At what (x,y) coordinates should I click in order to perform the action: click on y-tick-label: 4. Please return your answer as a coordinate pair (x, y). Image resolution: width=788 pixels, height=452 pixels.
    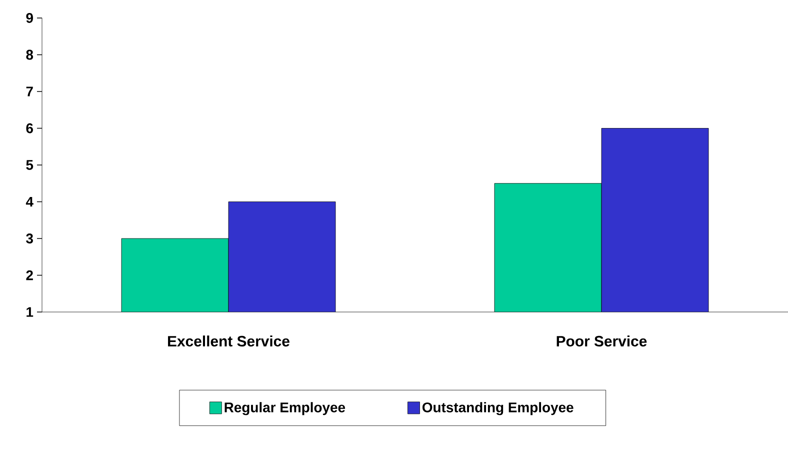
    Looking at the image, I should click on (30, 201).